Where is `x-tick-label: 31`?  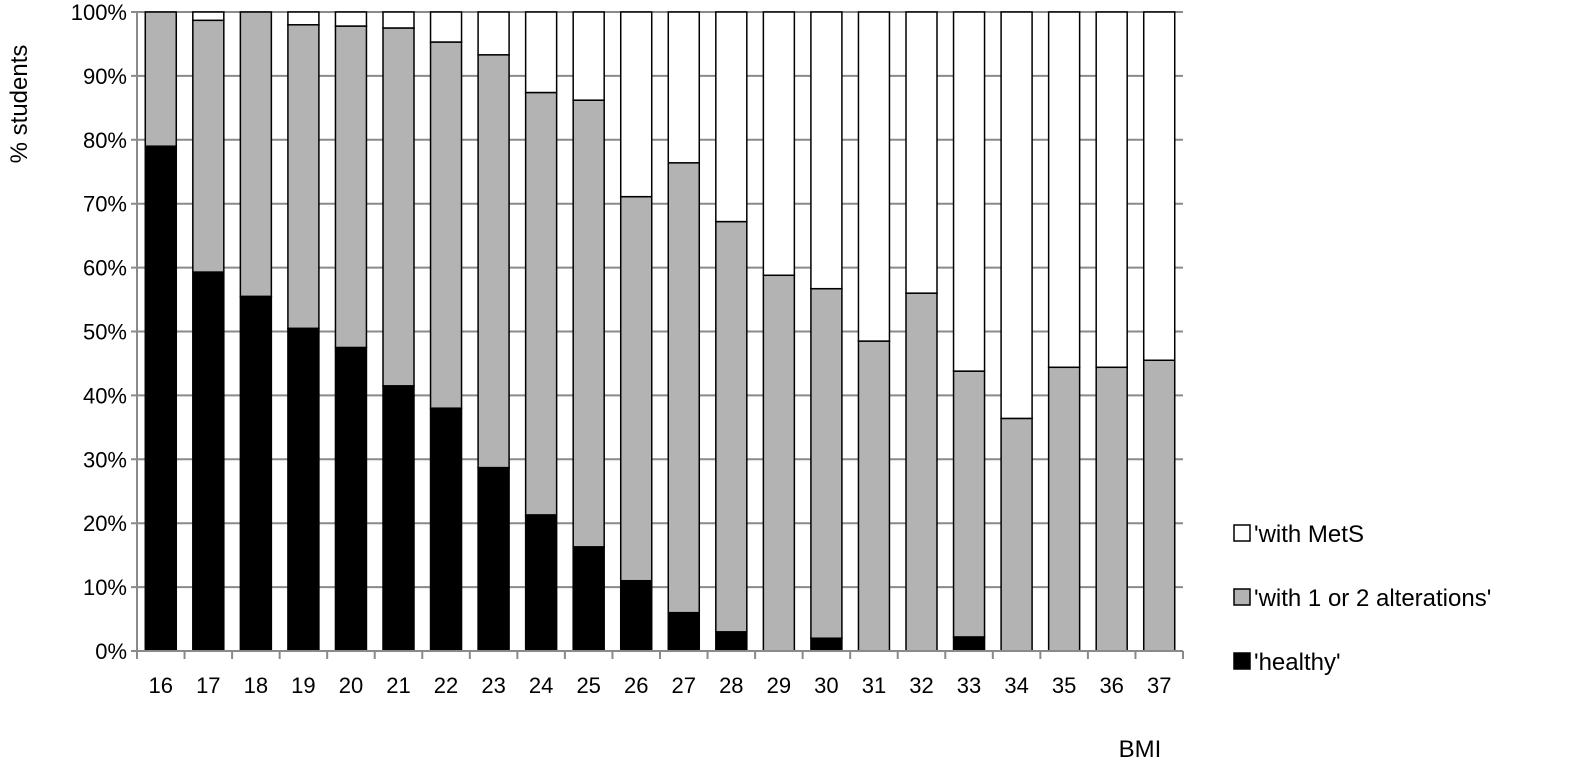
x-tick-label: 31 is located at coordinates (874, 685).